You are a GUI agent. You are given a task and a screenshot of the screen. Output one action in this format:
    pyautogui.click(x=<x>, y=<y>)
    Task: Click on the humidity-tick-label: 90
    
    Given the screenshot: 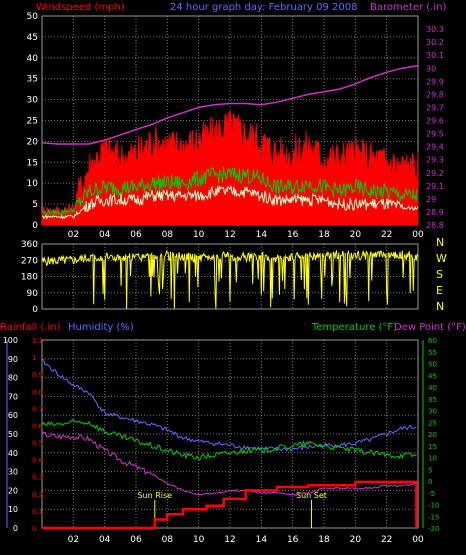 What is the action you would take?
    pyautogui.click(x=13, y=359)
    